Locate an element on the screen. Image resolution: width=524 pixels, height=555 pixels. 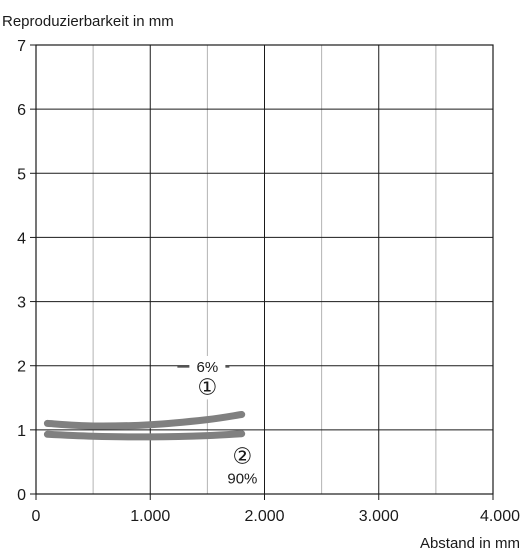
x-tick-label: 3.000 is located at coordinates (379, 516).